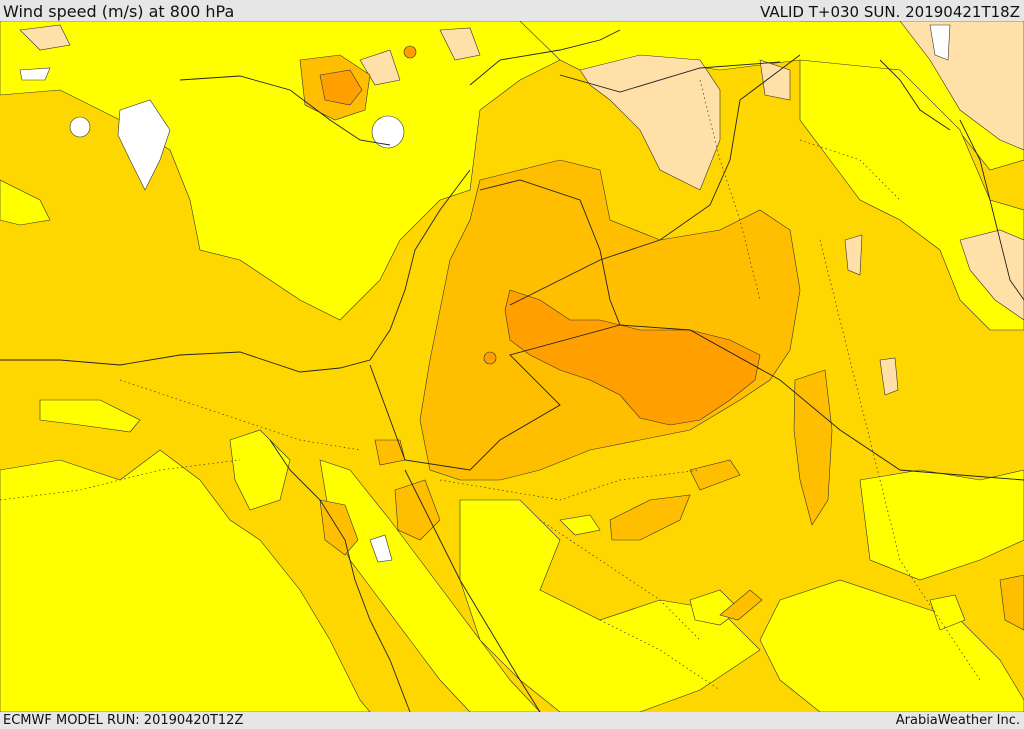 This screenshot has width=1024, height=729. I want to click on map-title: Wind speed (m/s) at 800 hPa, so click(119, 11).